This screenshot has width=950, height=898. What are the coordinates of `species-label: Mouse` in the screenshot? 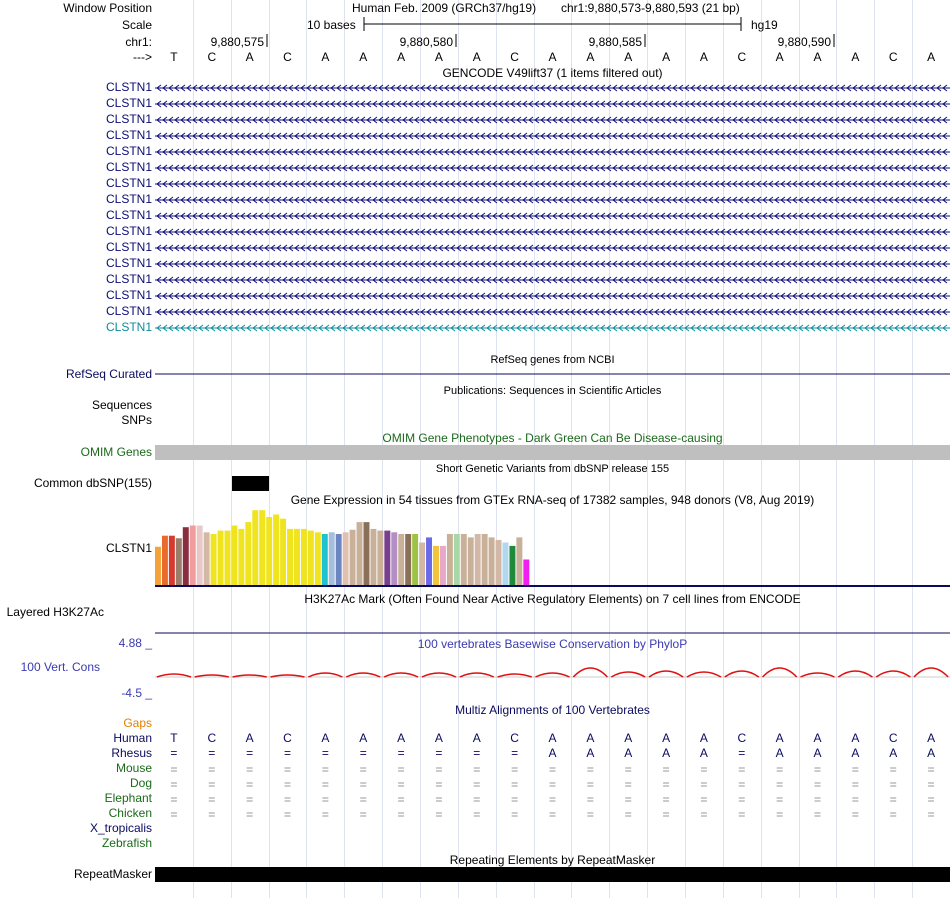 It's located at (133, 768).